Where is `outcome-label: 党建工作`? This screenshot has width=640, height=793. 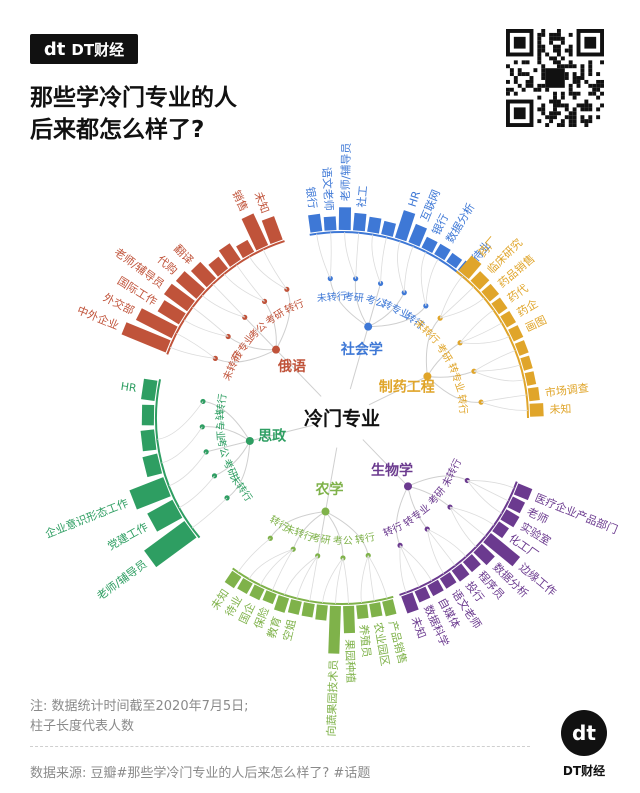
outcome-label: 党建工作 is located at coordinates (127, 535).